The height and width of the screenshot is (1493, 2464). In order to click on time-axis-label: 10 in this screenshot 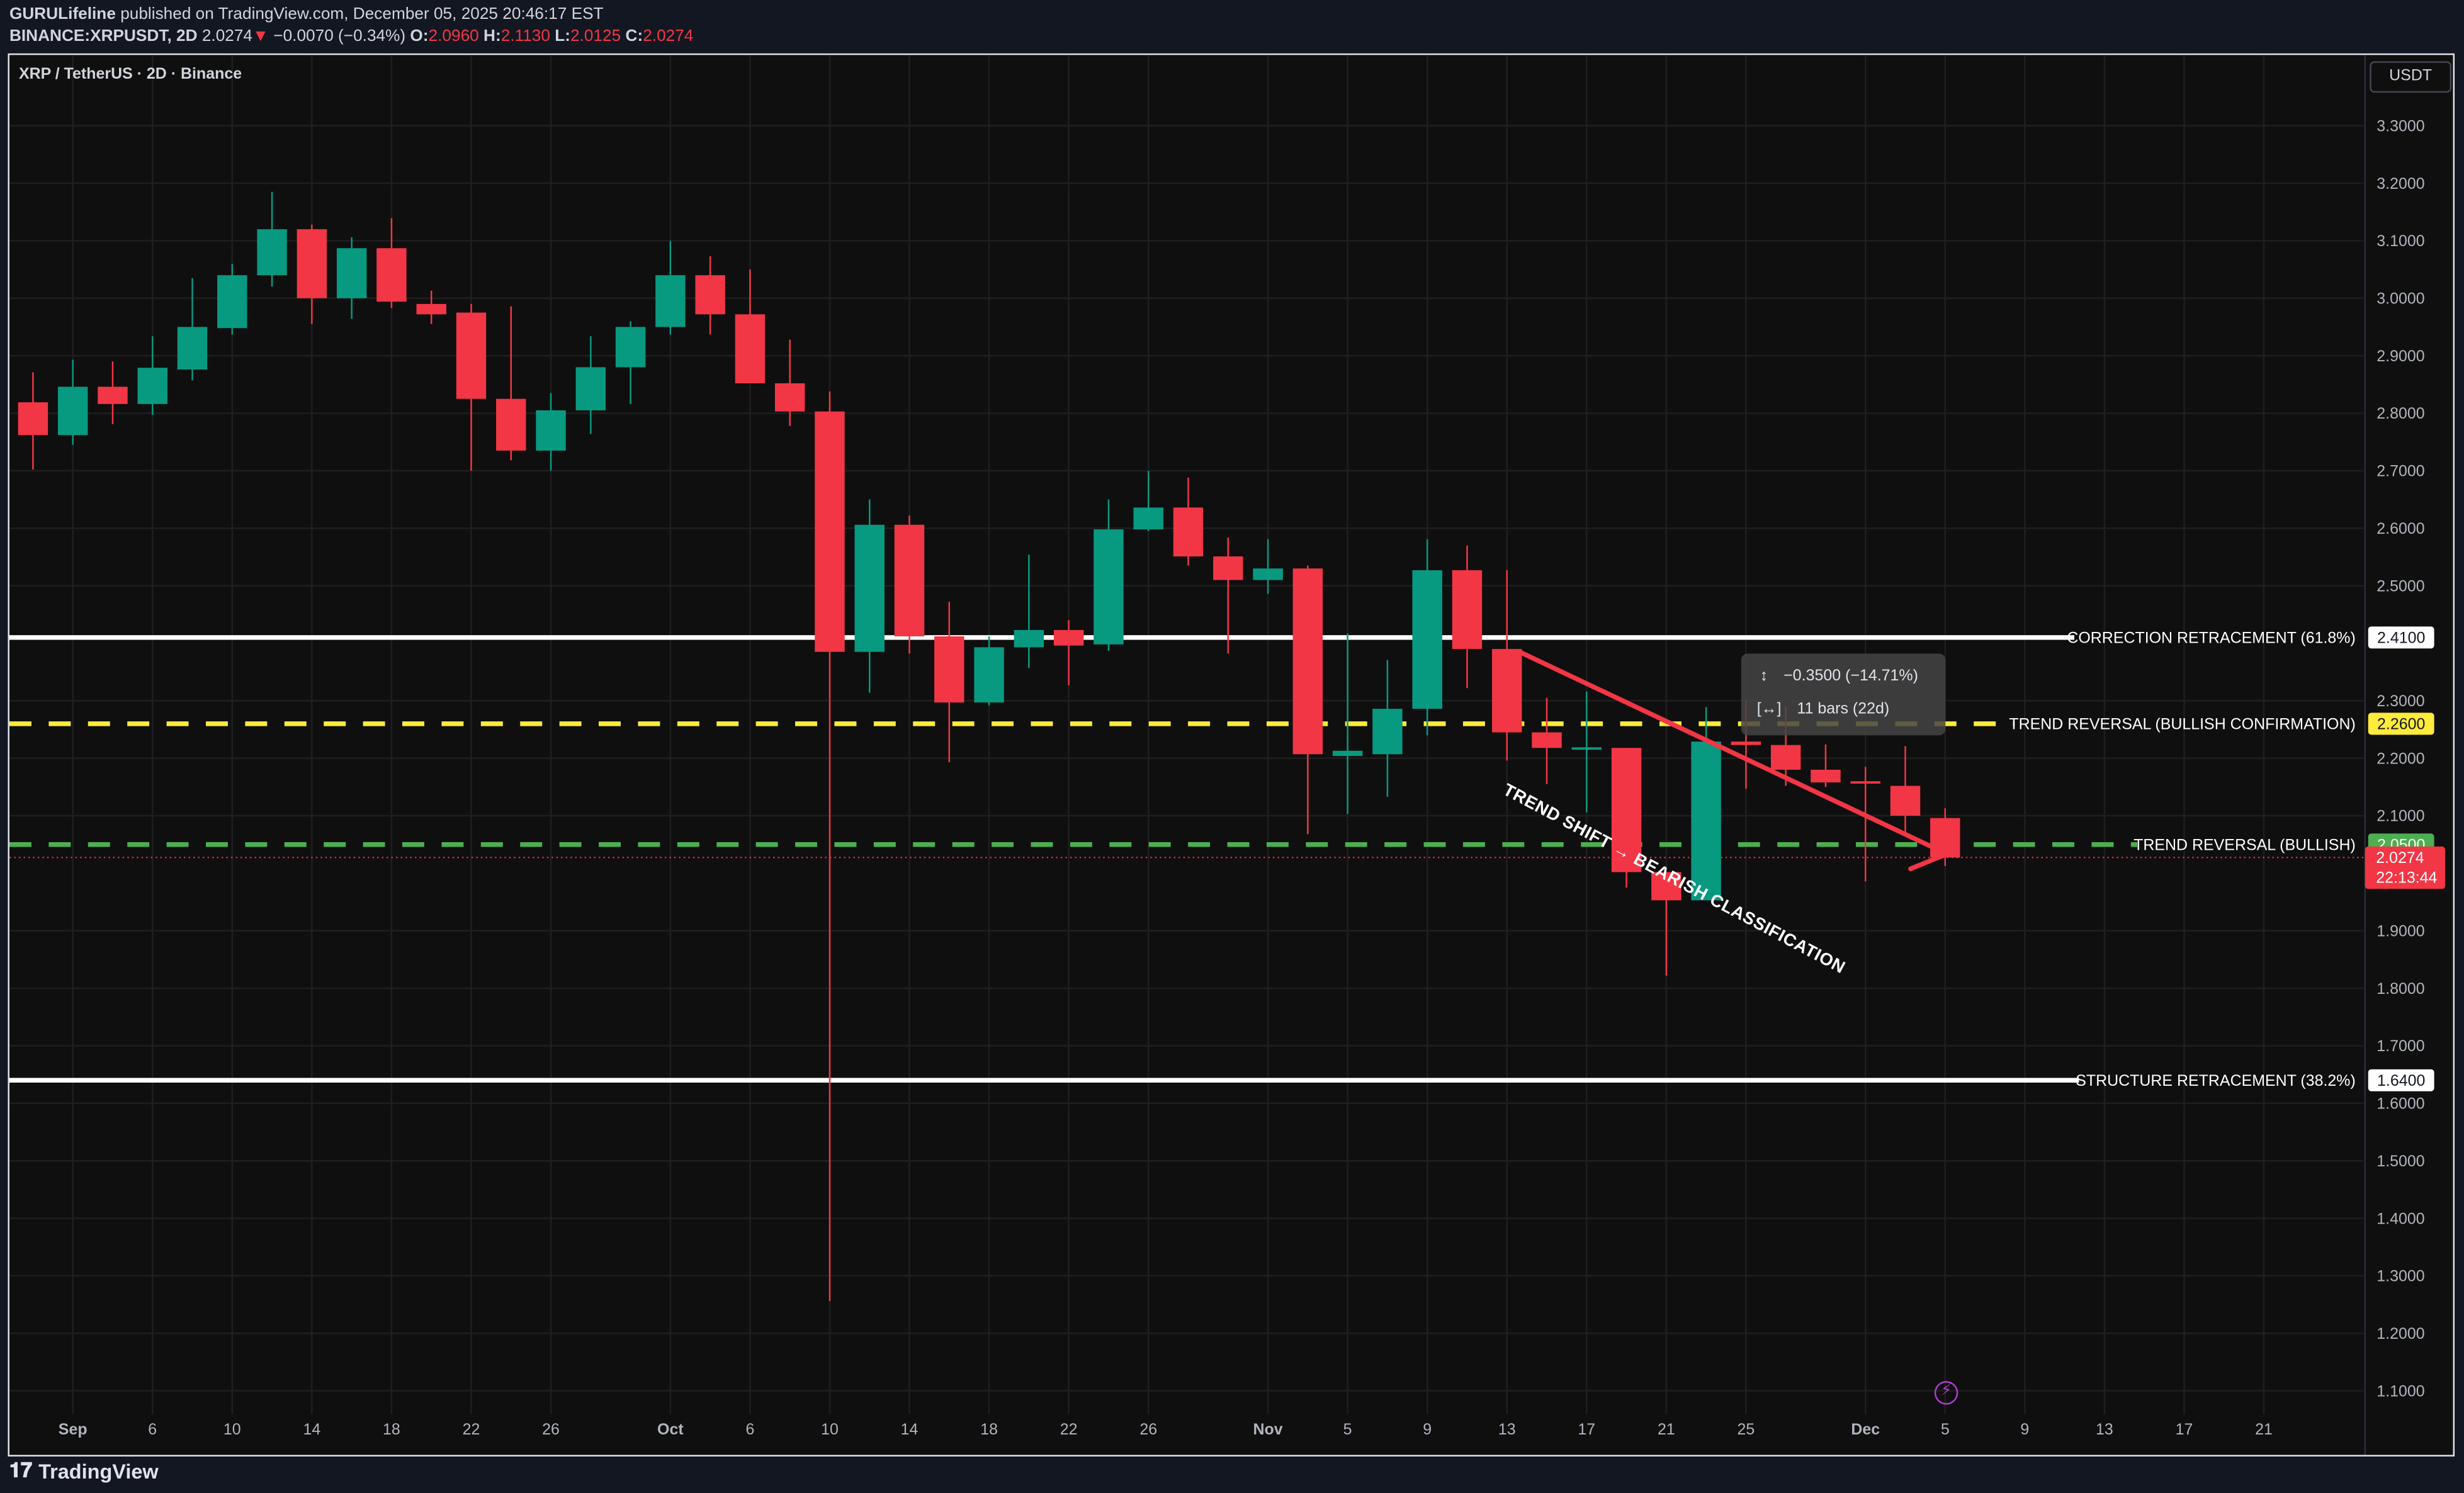, I will do `click(232, 1430)`.